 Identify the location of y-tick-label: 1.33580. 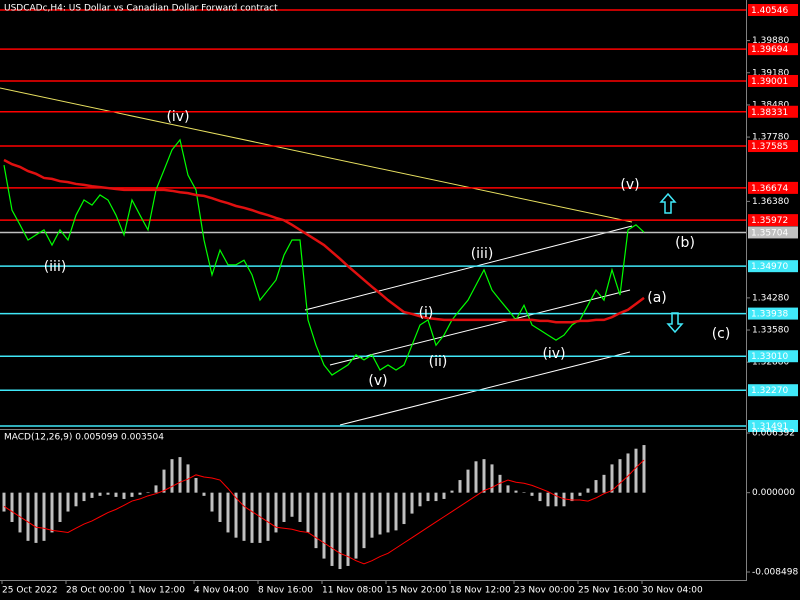
(770, 331).